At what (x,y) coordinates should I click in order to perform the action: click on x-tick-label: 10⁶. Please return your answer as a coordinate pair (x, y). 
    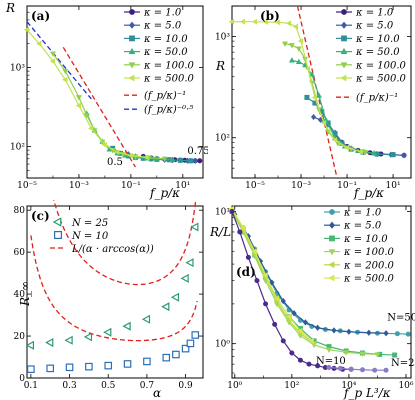
    Looking at the image, I should click on (405, 386).